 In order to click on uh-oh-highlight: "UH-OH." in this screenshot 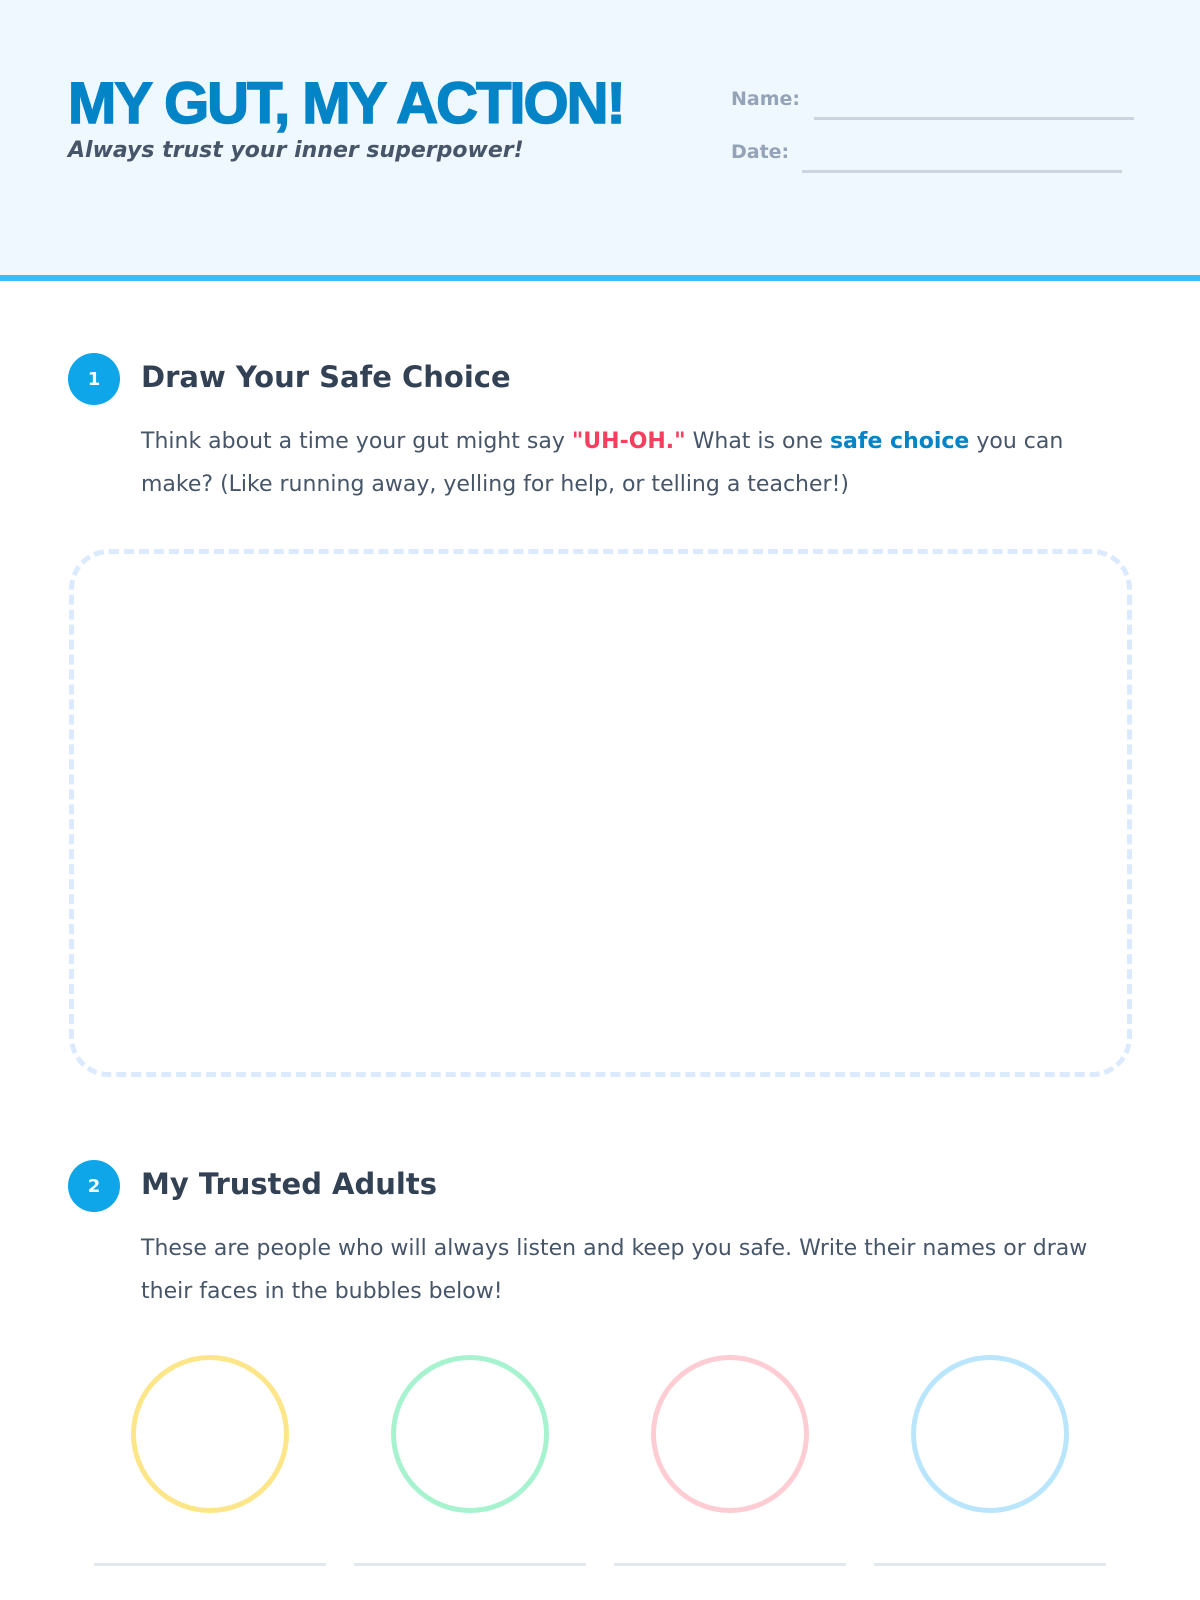, I will do `click(628, 441)`.